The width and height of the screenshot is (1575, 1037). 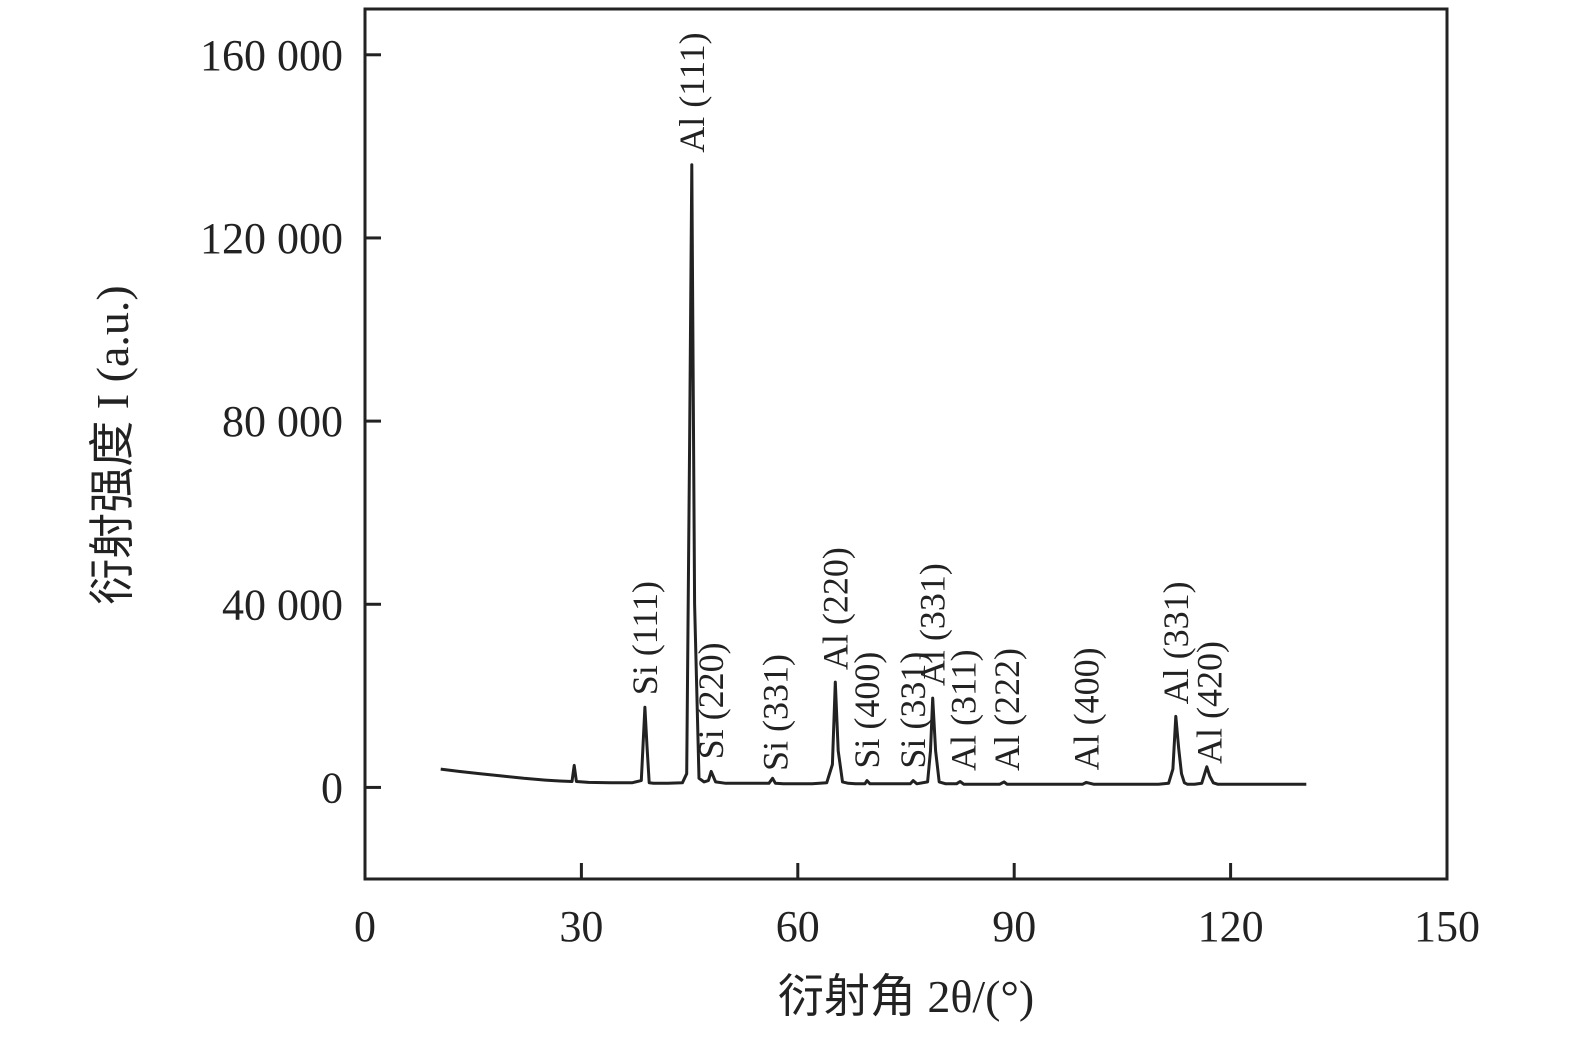 What do you see at coordinates (906, 996) in the screenshot?
I see `x-axis-title: 衍射角 2θ/(°)` at bounding box center [906, 996].